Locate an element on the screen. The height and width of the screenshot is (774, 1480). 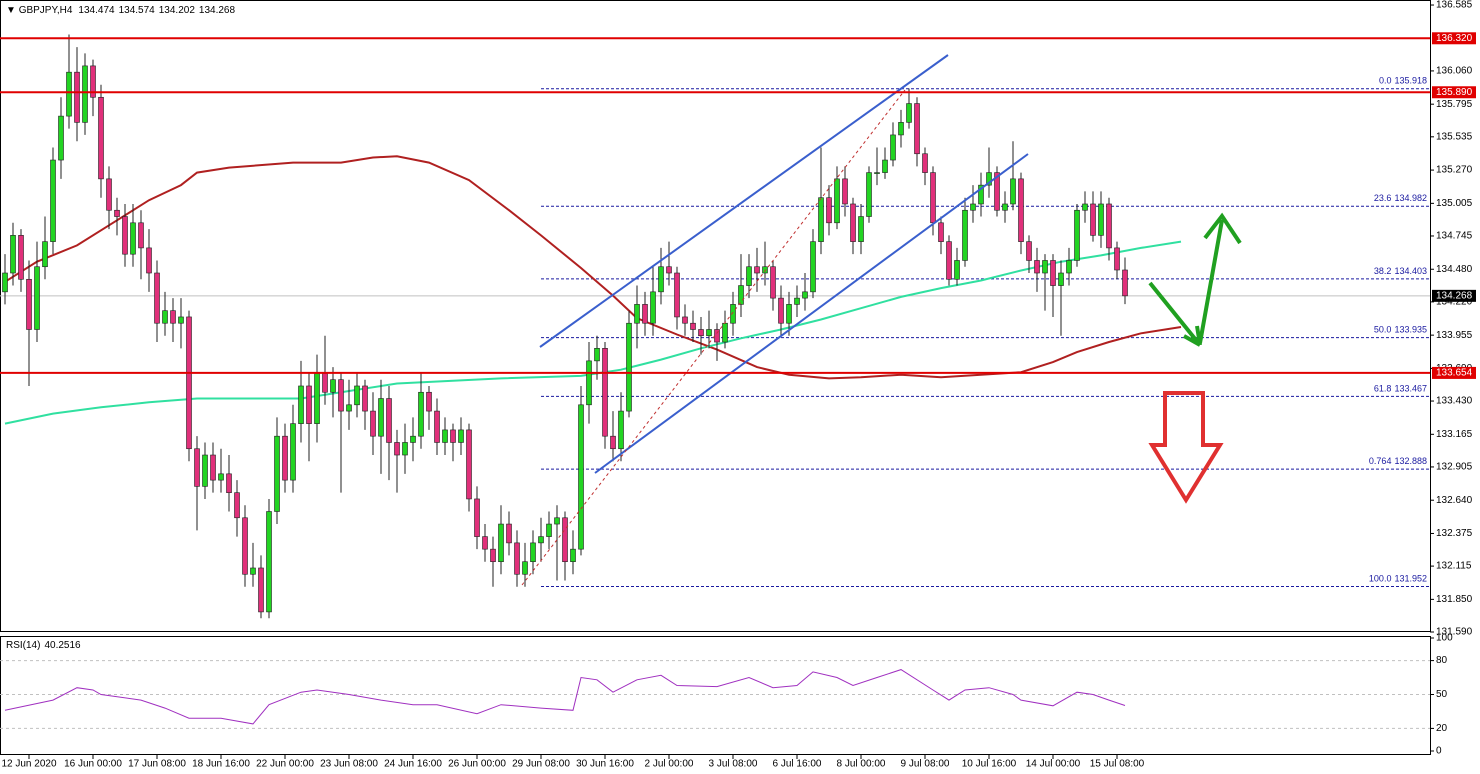
x-tick-label: 24 Jun 16:00 is located at coordinates (413, 764).